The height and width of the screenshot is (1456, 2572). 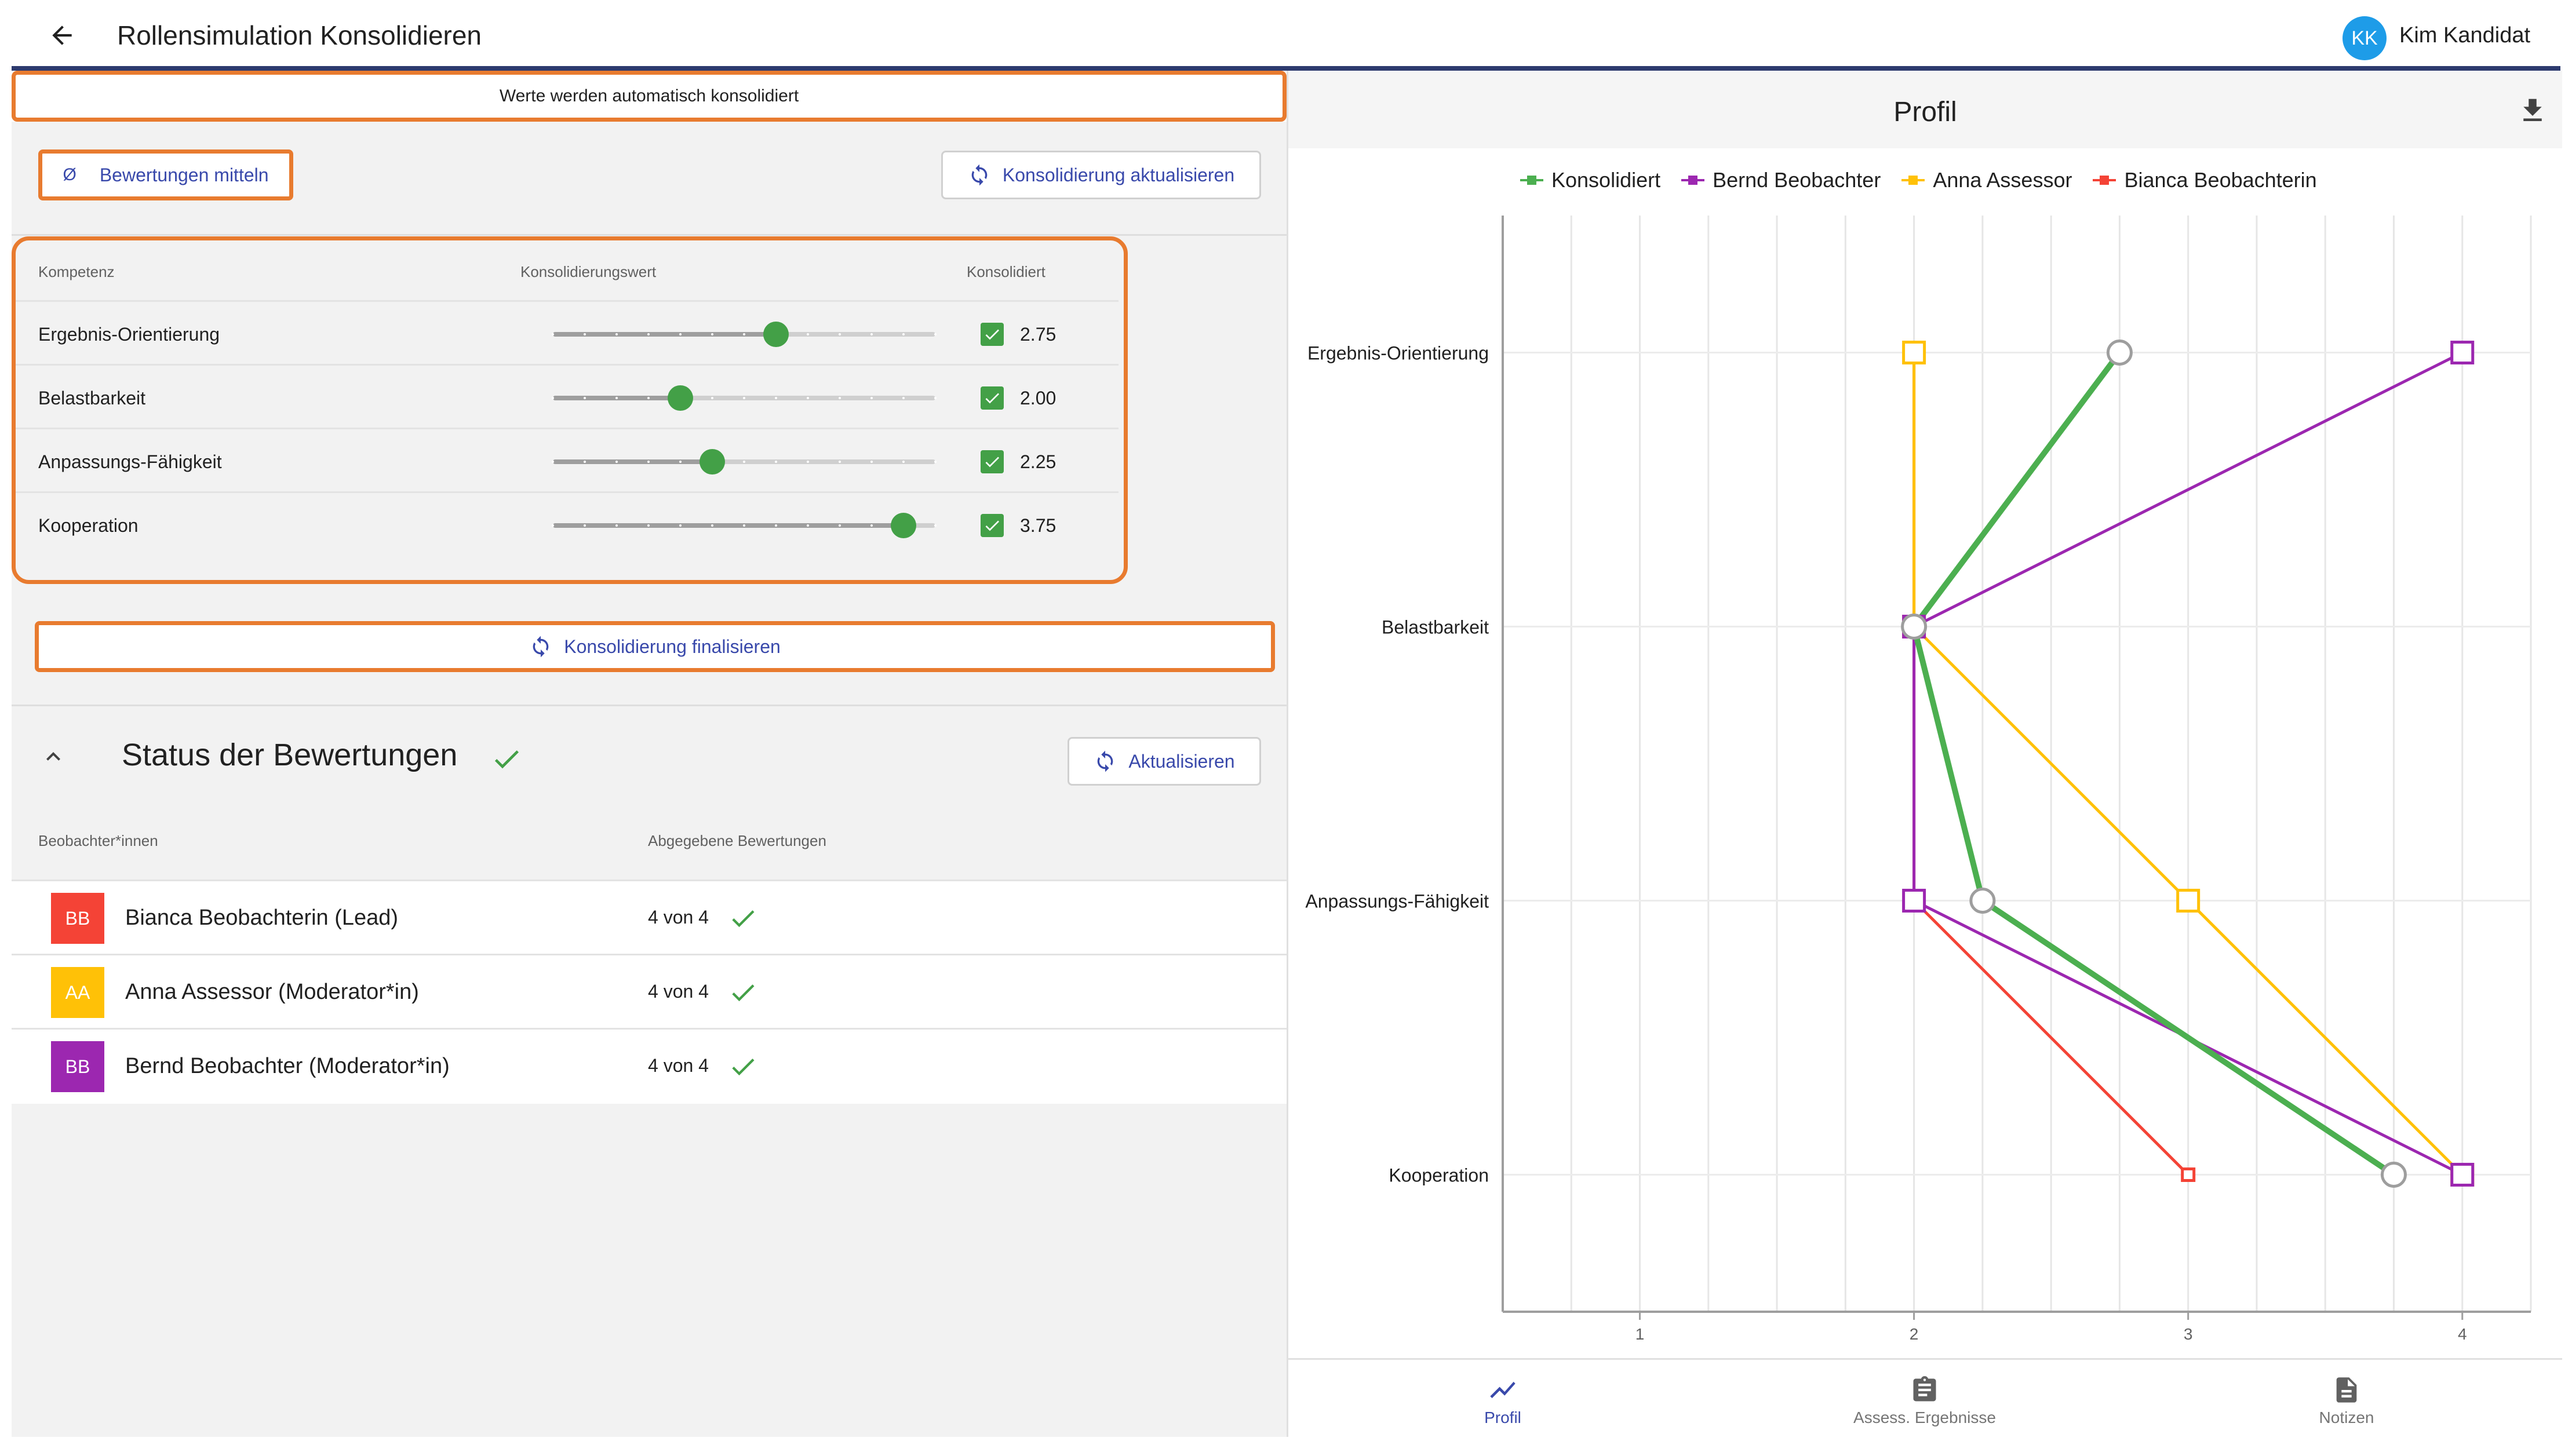 What do you see at coordinates (2346, 1417) in the screenshot?
I see `tab-label: Notizen` at bounding box center [2346, 1417].